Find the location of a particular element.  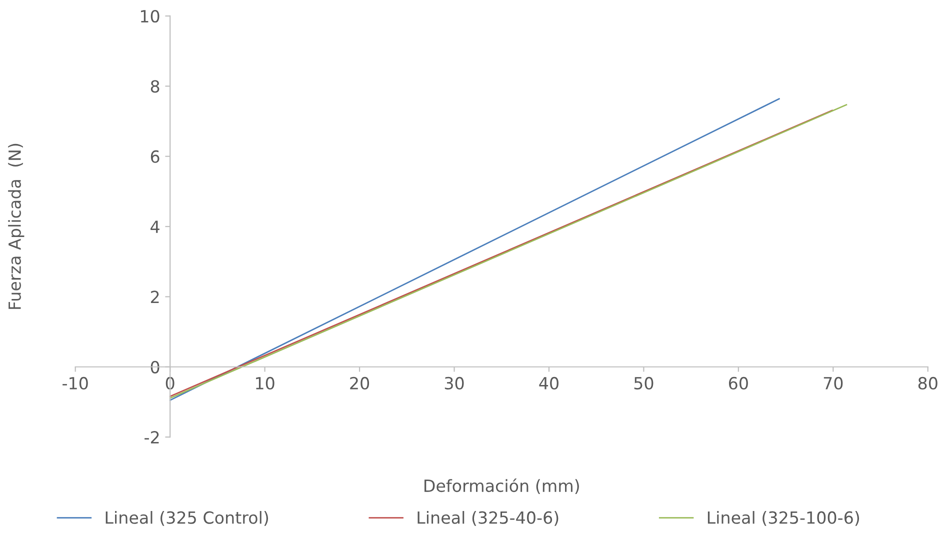

x-tick-label: 20 is located at coordinates (360, 383).